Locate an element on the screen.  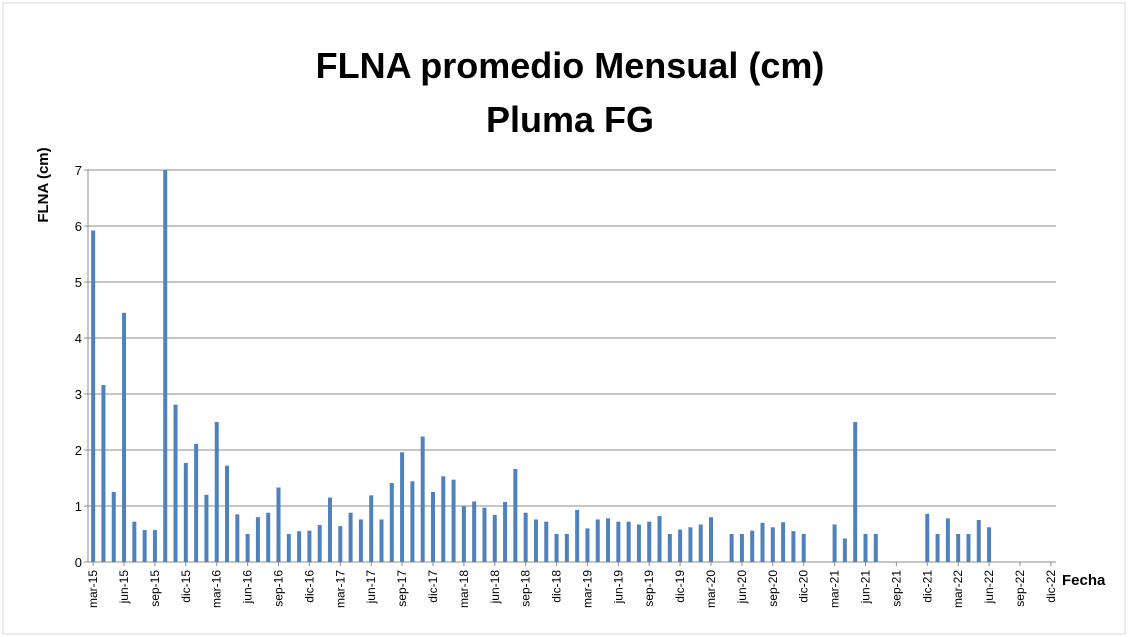
x-tick-label: sep-16 is located at coordinates (279, 588).